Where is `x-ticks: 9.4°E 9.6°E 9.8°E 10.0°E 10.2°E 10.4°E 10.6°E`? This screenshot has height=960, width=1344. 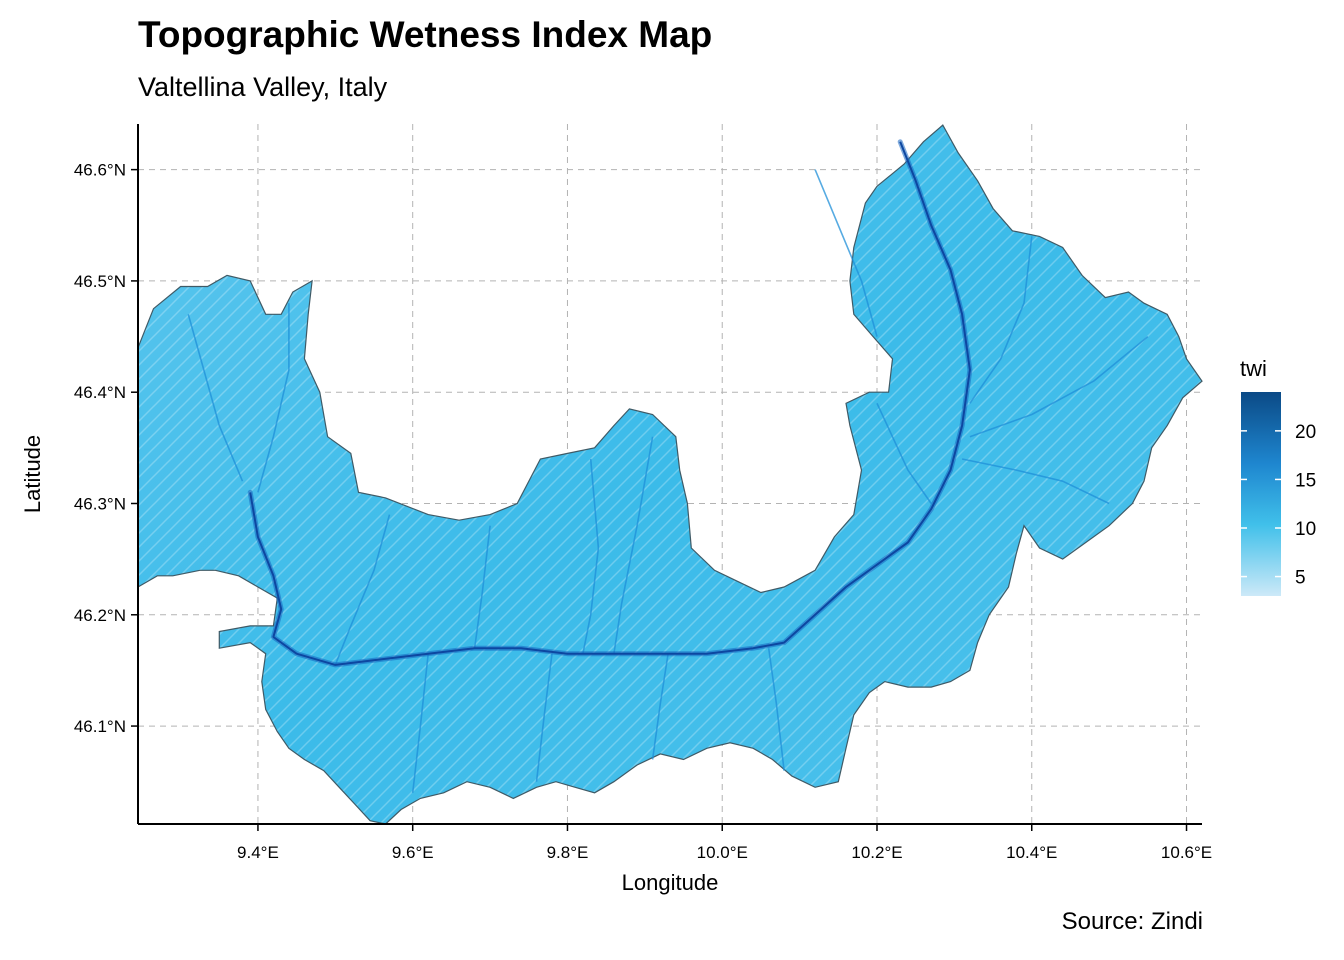 x-ticks: 9.4°E 9.6°E 9.8°E 10.0°E 10.2°E 10.4°E 10.6°E is located at coordinates (724, 843).